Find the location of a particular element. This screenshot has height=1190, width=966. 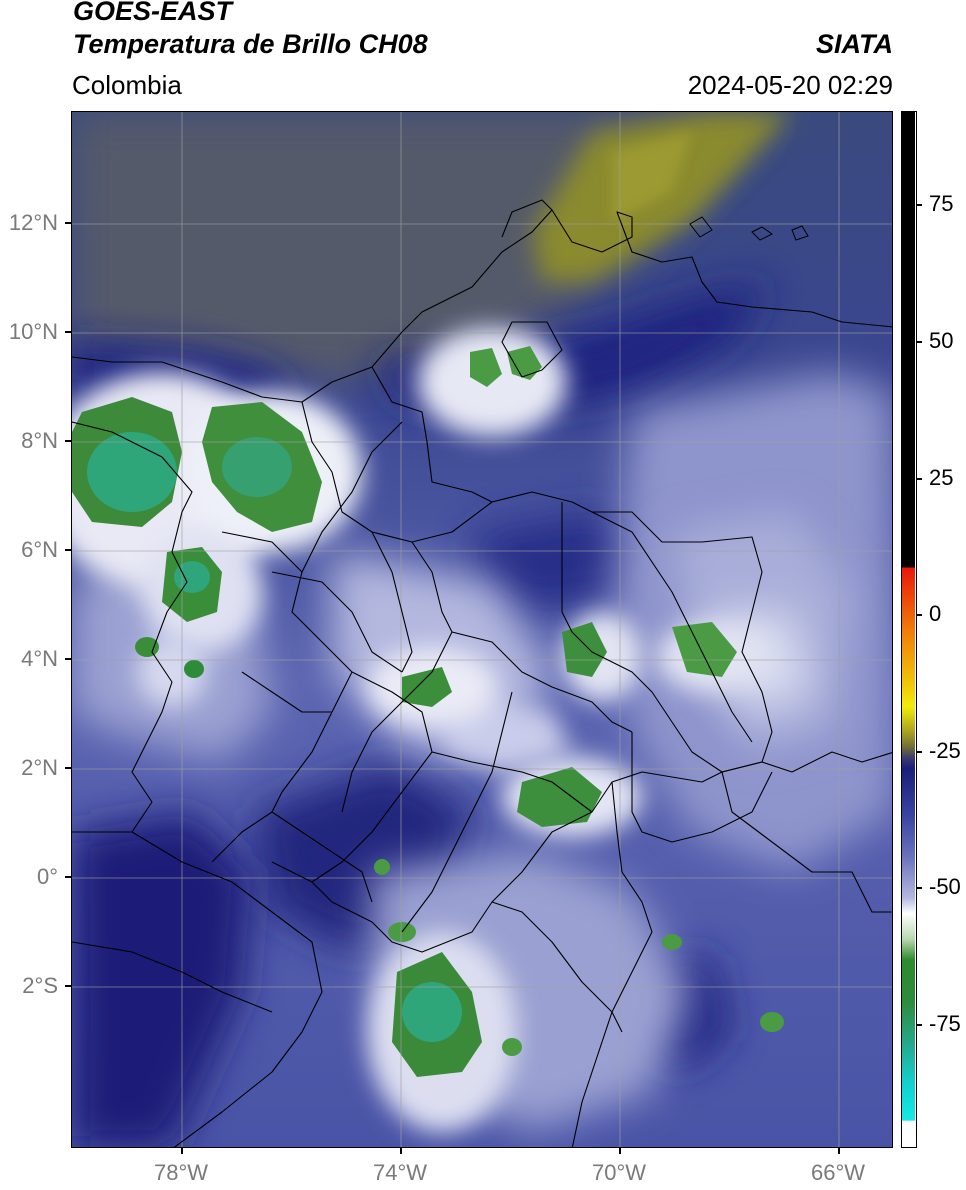

lon-tick-label: 78°W is located at coordinates (181, 1172).